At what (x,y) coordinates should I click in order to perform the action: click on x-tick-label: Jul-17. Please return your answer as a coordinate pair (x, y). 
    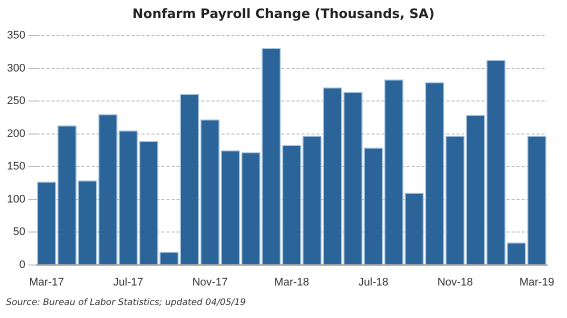
    Looking at the image, I should click on (128, 282).